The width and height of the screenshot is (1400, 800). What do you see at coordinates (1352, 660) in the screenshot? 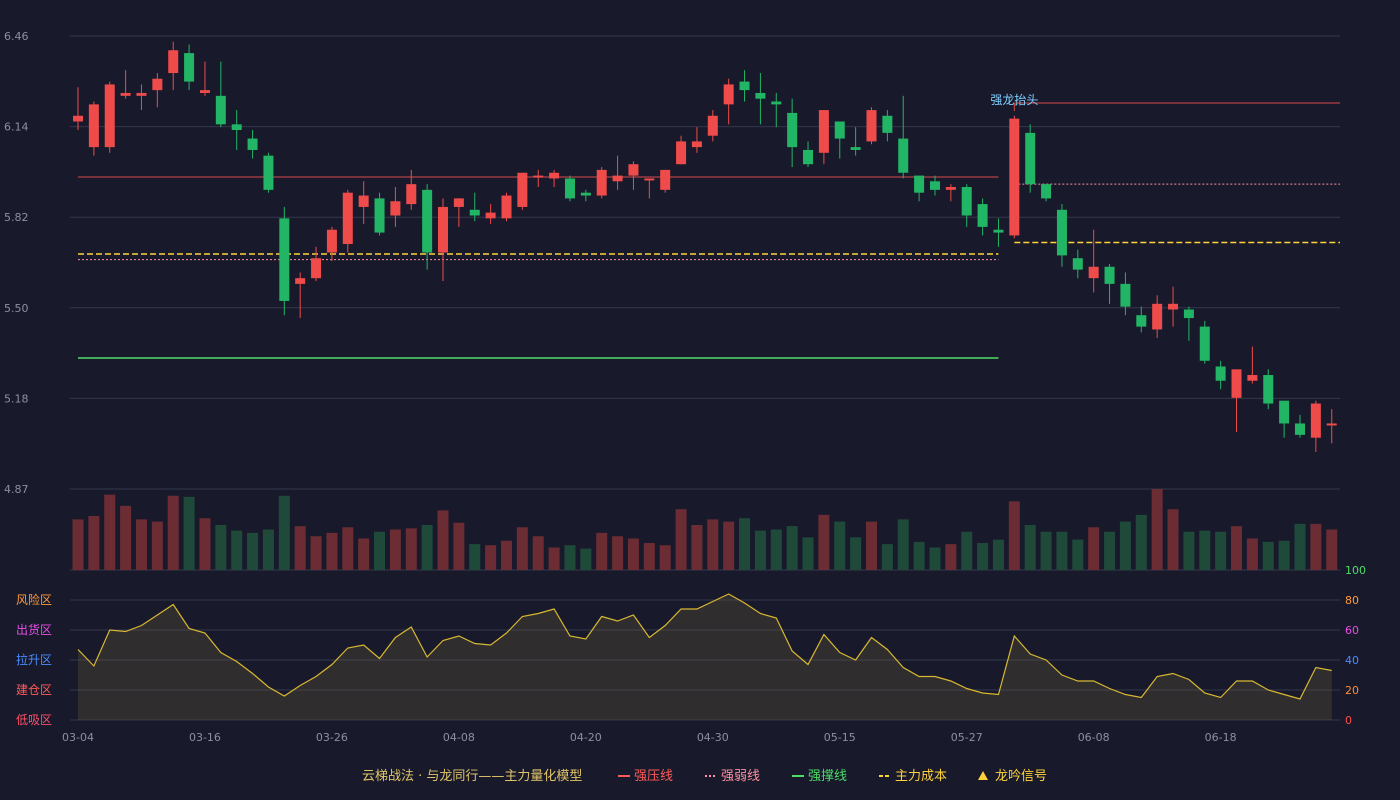
I see `indicator-tick-label: 40` at bounding box center [1352, 660].